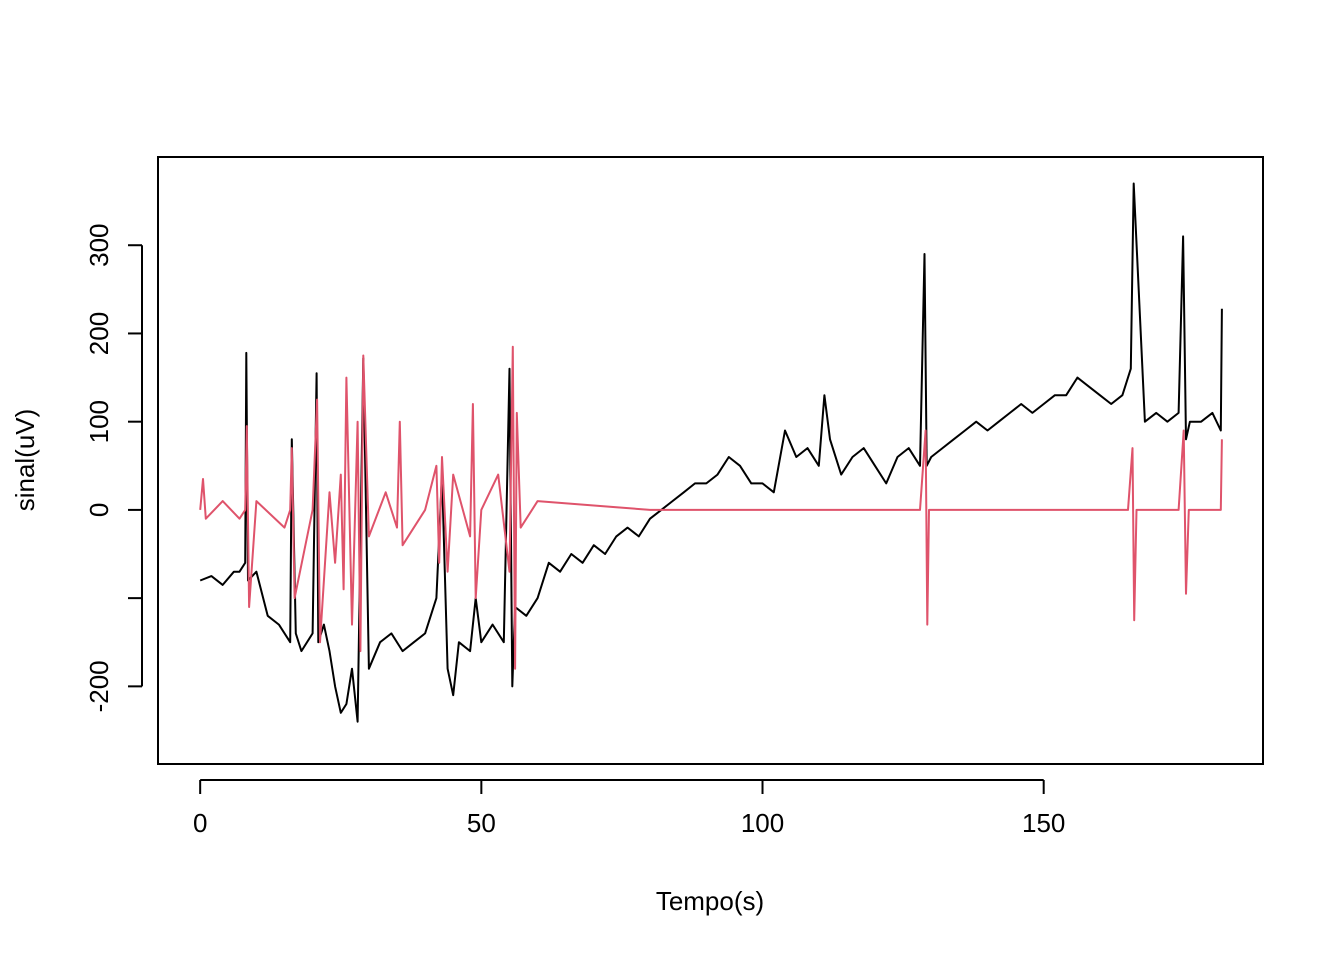 The width and height of the screenshot is (1344, 960). Describe the element at coordinates (762, 823) in the screenshot. I see `x-tick-label: 100` at that location.